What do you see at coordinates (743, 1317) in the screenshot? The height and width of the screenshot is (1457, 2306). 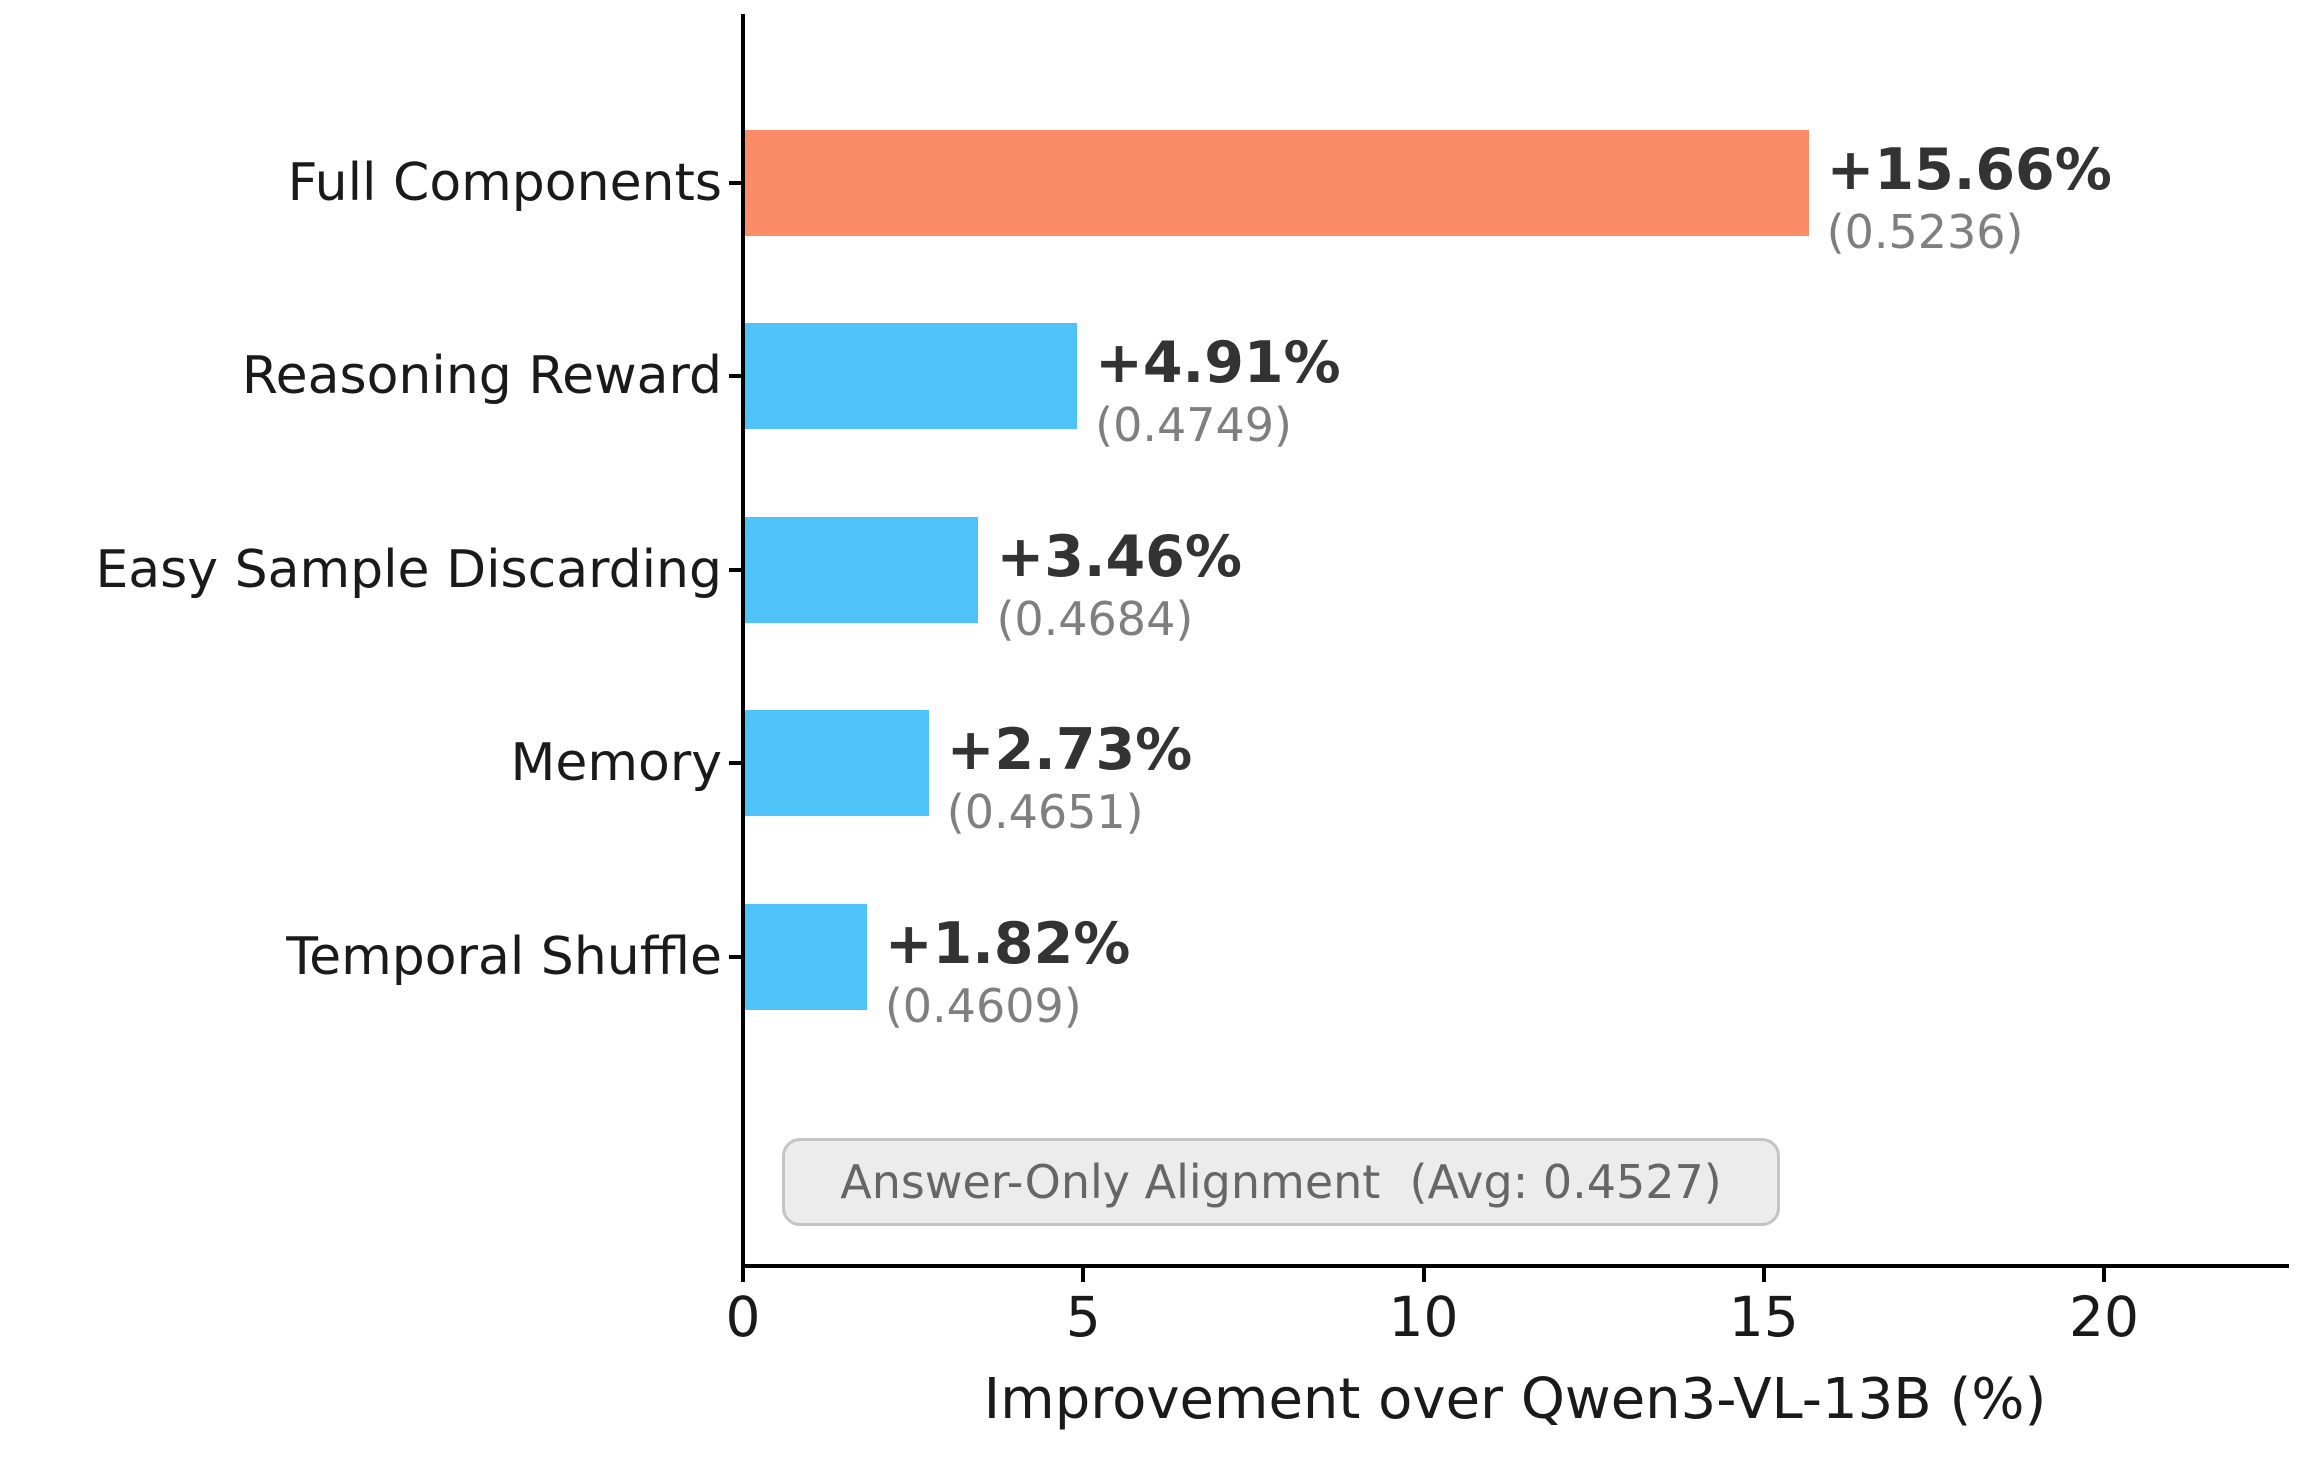 I see `x-tick-label-0: 0` at bounding box center [743, 1317].